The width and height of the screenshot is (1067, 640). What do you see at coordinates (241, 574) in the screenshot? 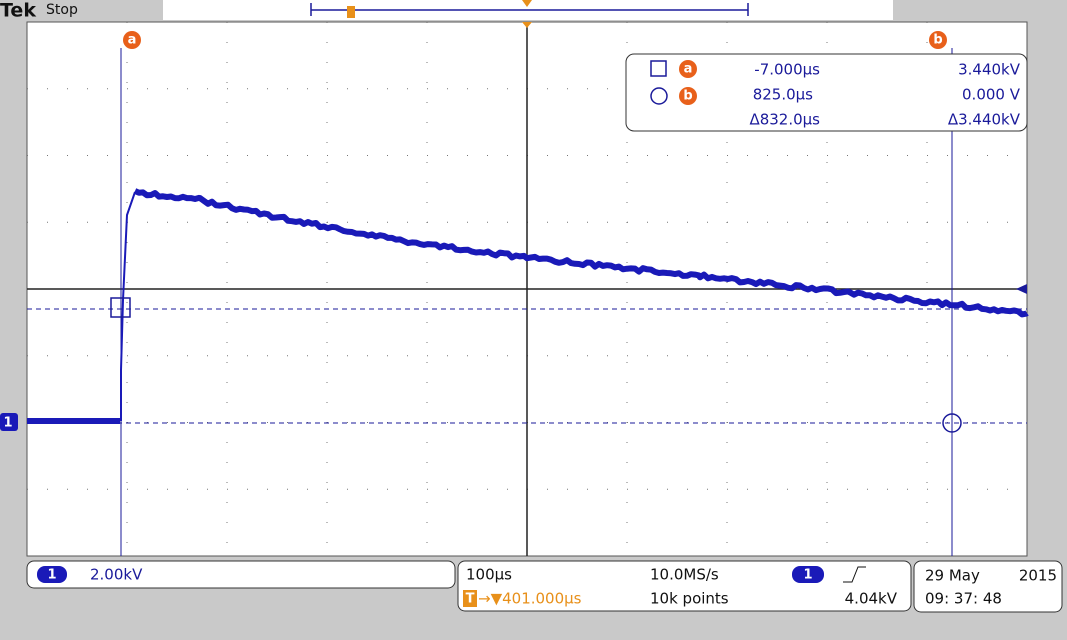
I see `channel-box` at bounding box center [241, 574].